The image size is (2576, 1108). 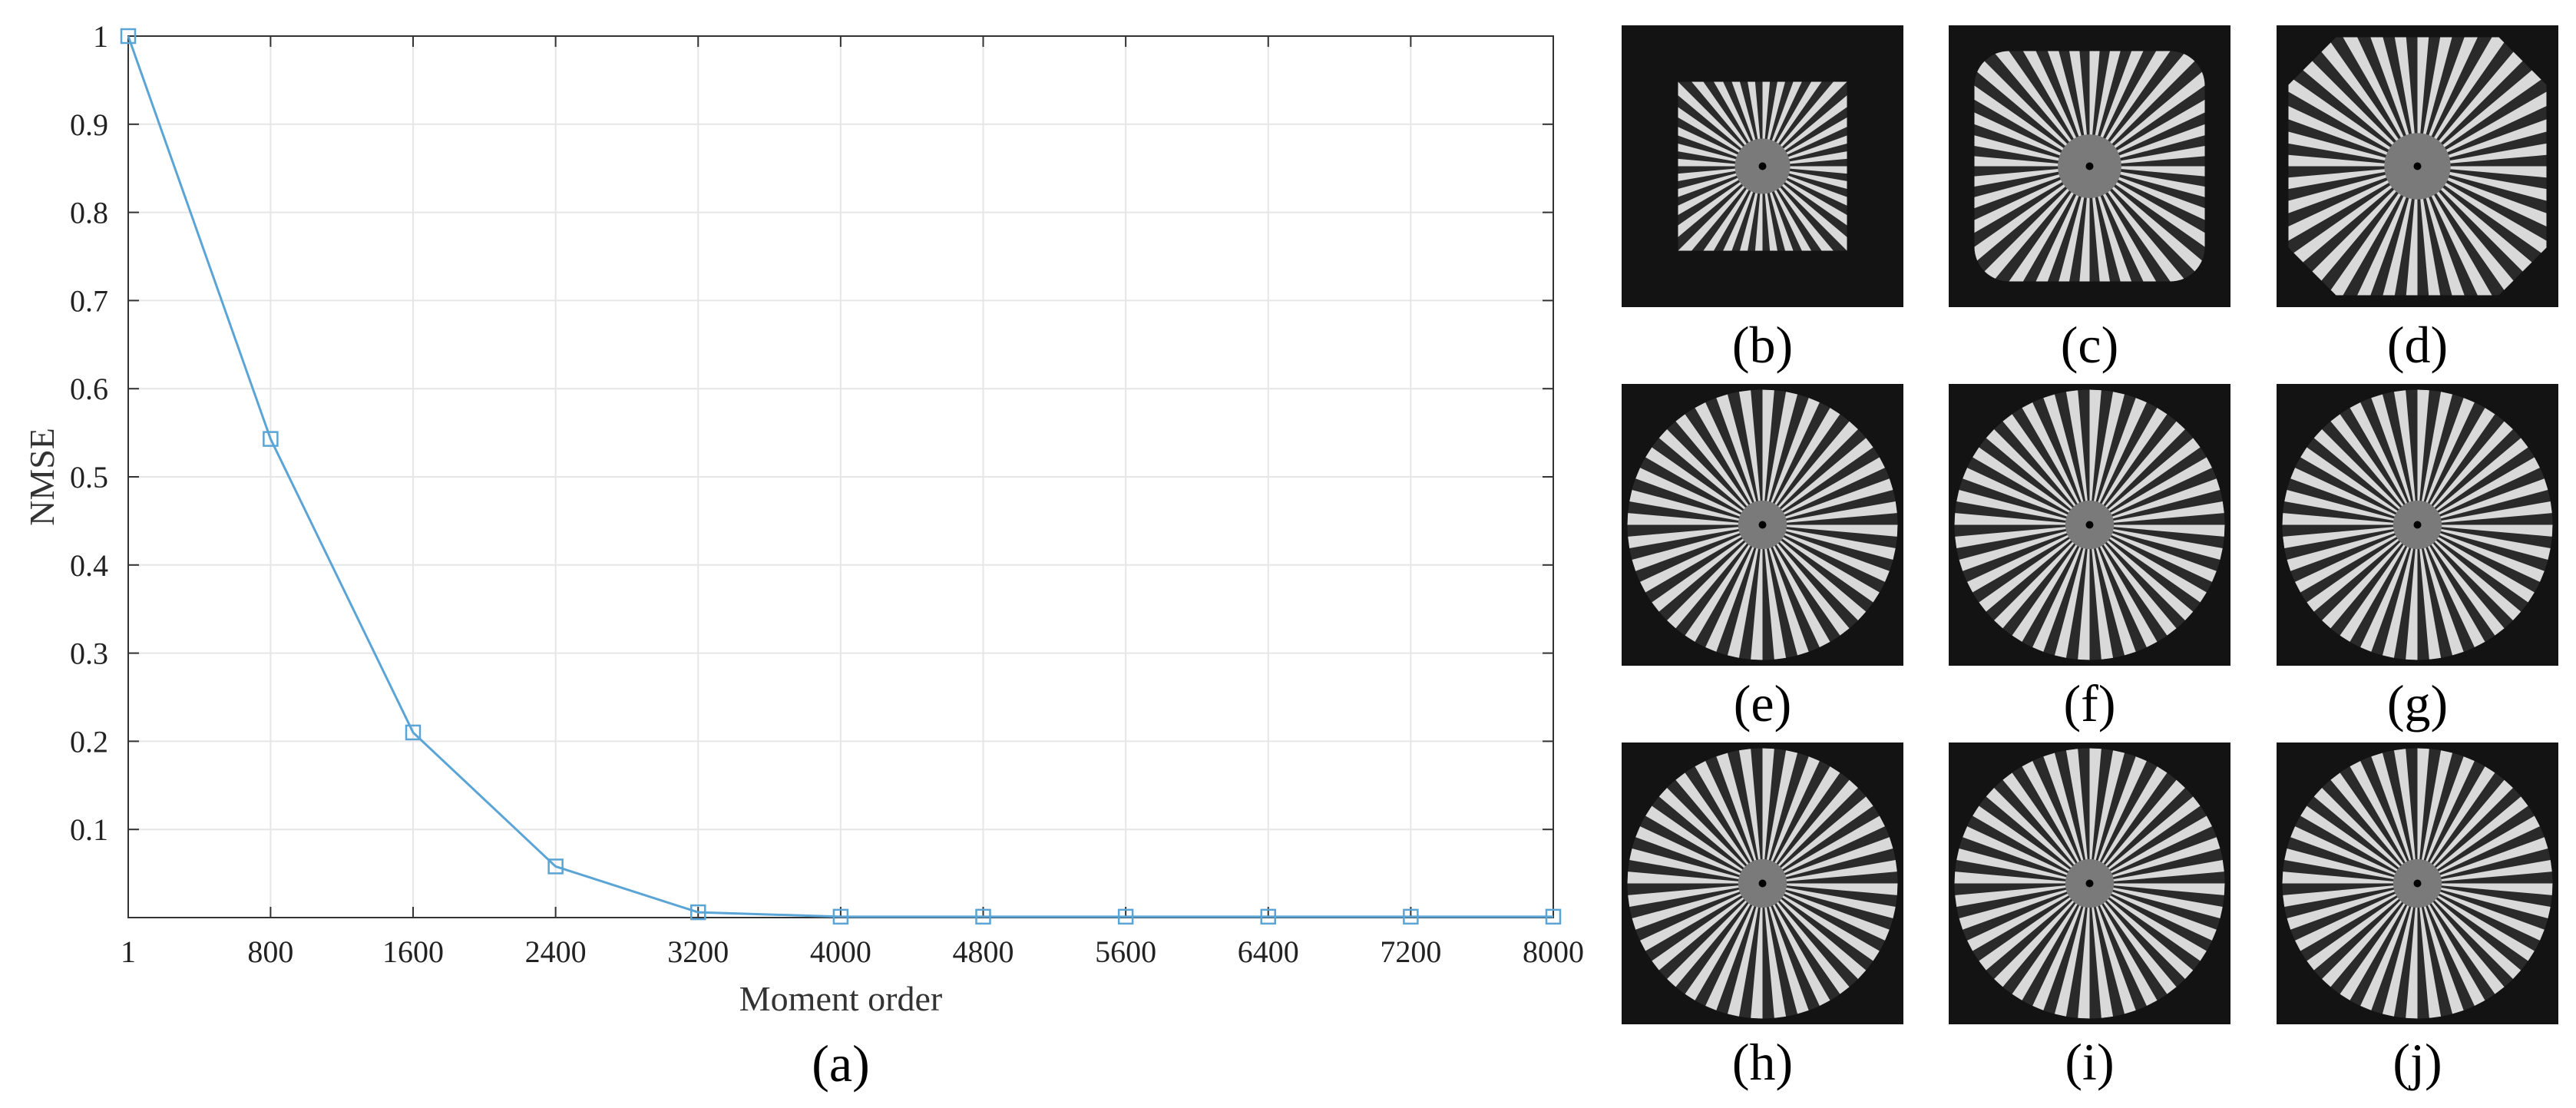 I want to click on x-tick-label: 3200, so click(x=698, y=951).